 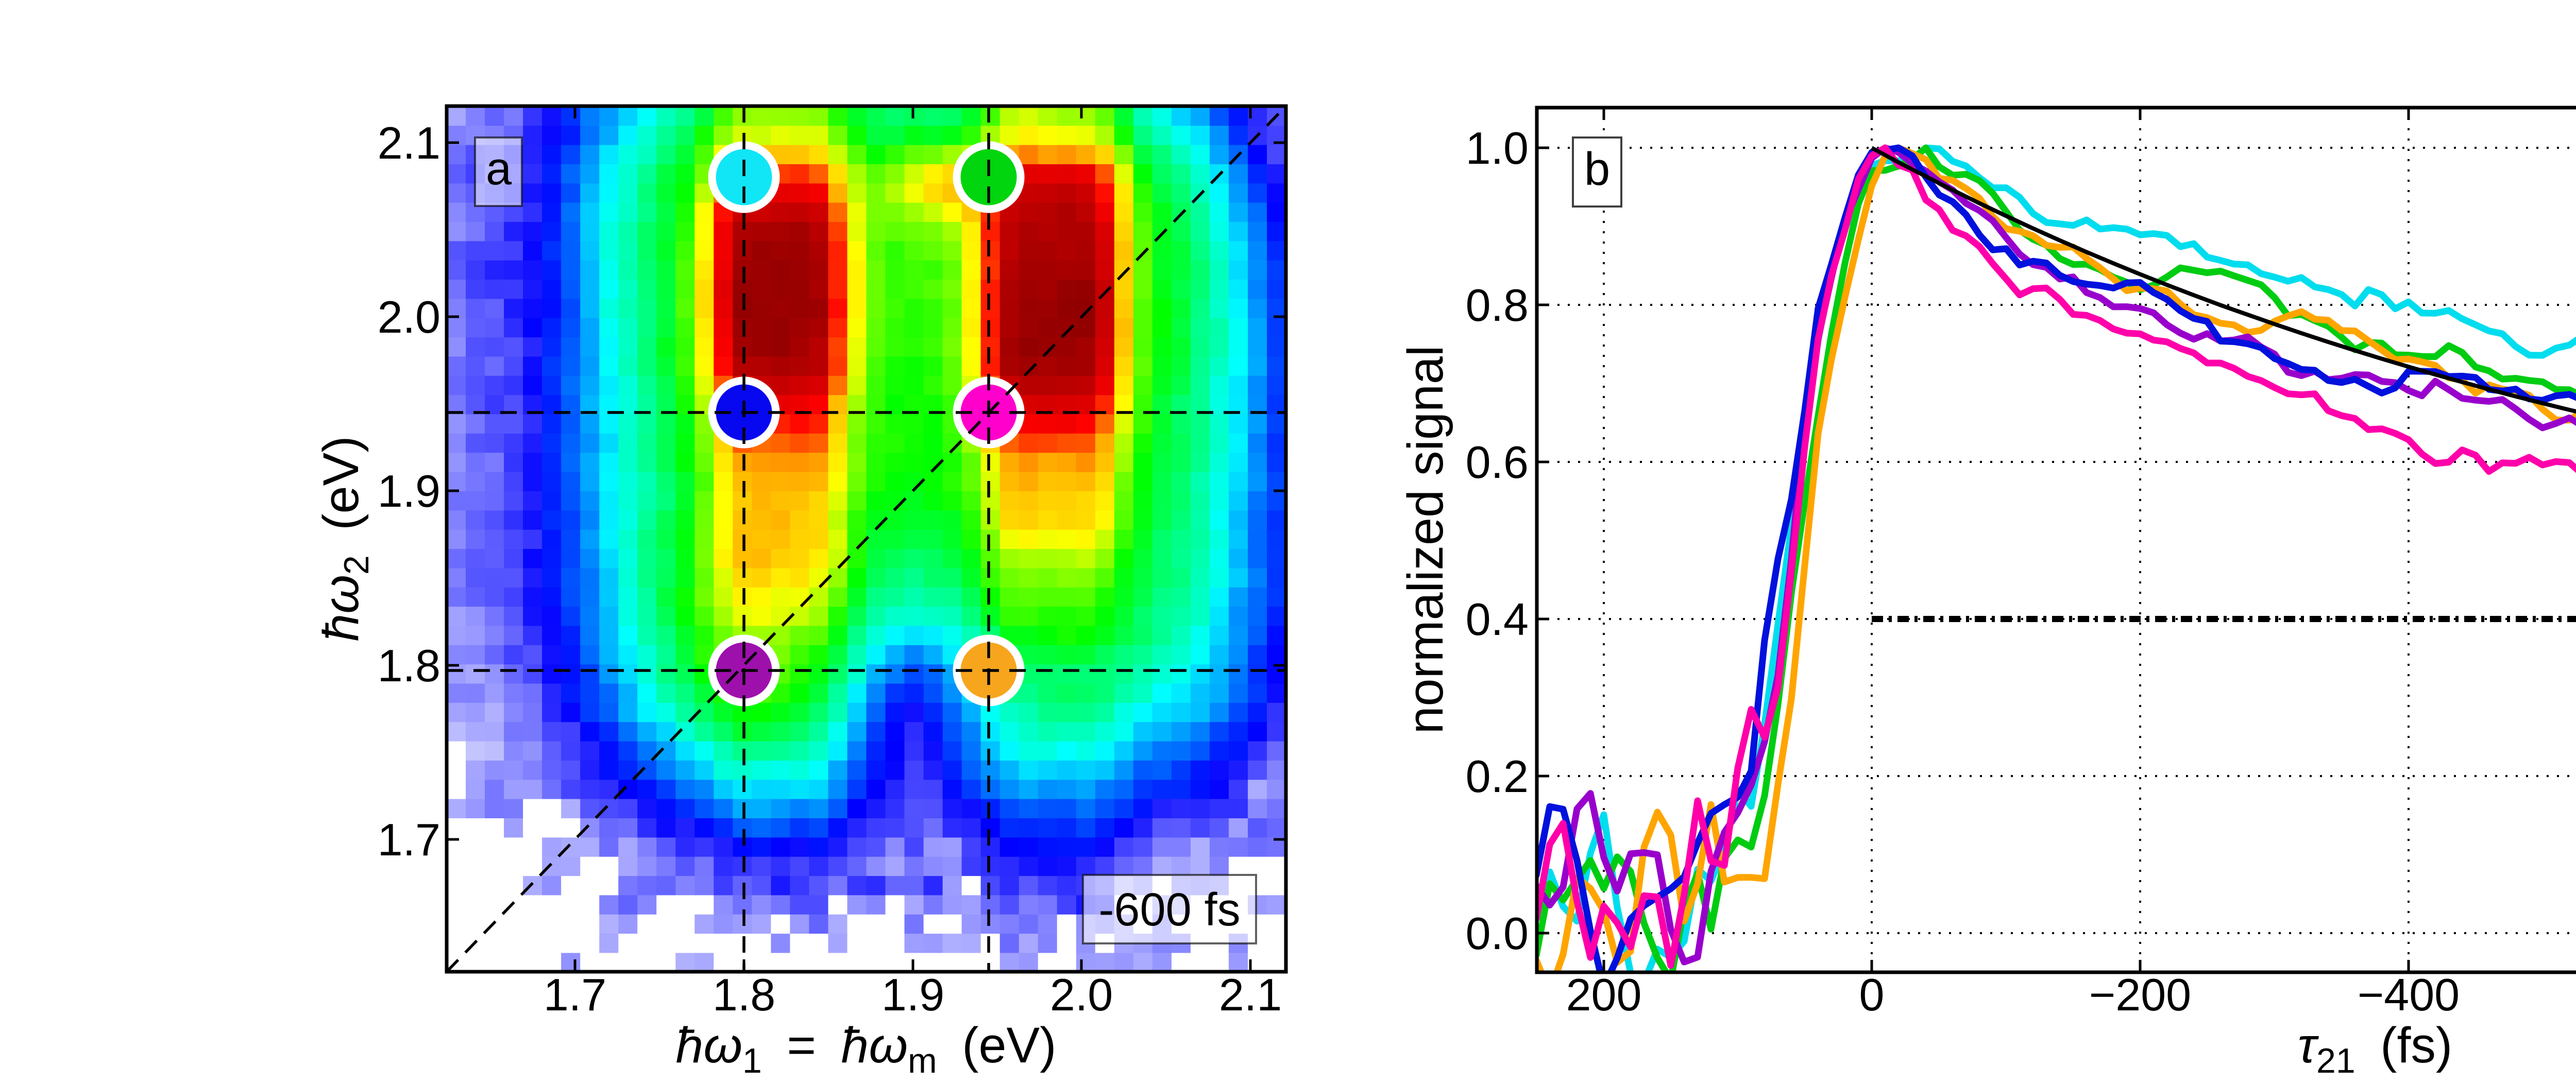 I want to click on svg-text: ħω1 = ħωm (eV), so click(x=866, y=1048).